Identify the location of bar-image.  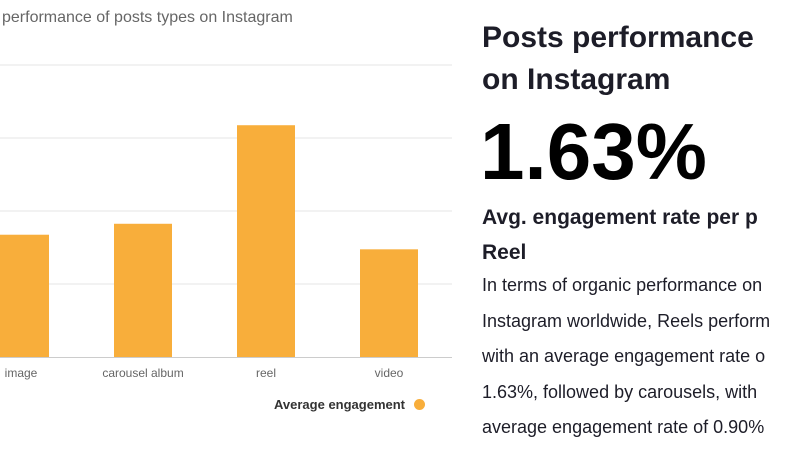
(24, 295).